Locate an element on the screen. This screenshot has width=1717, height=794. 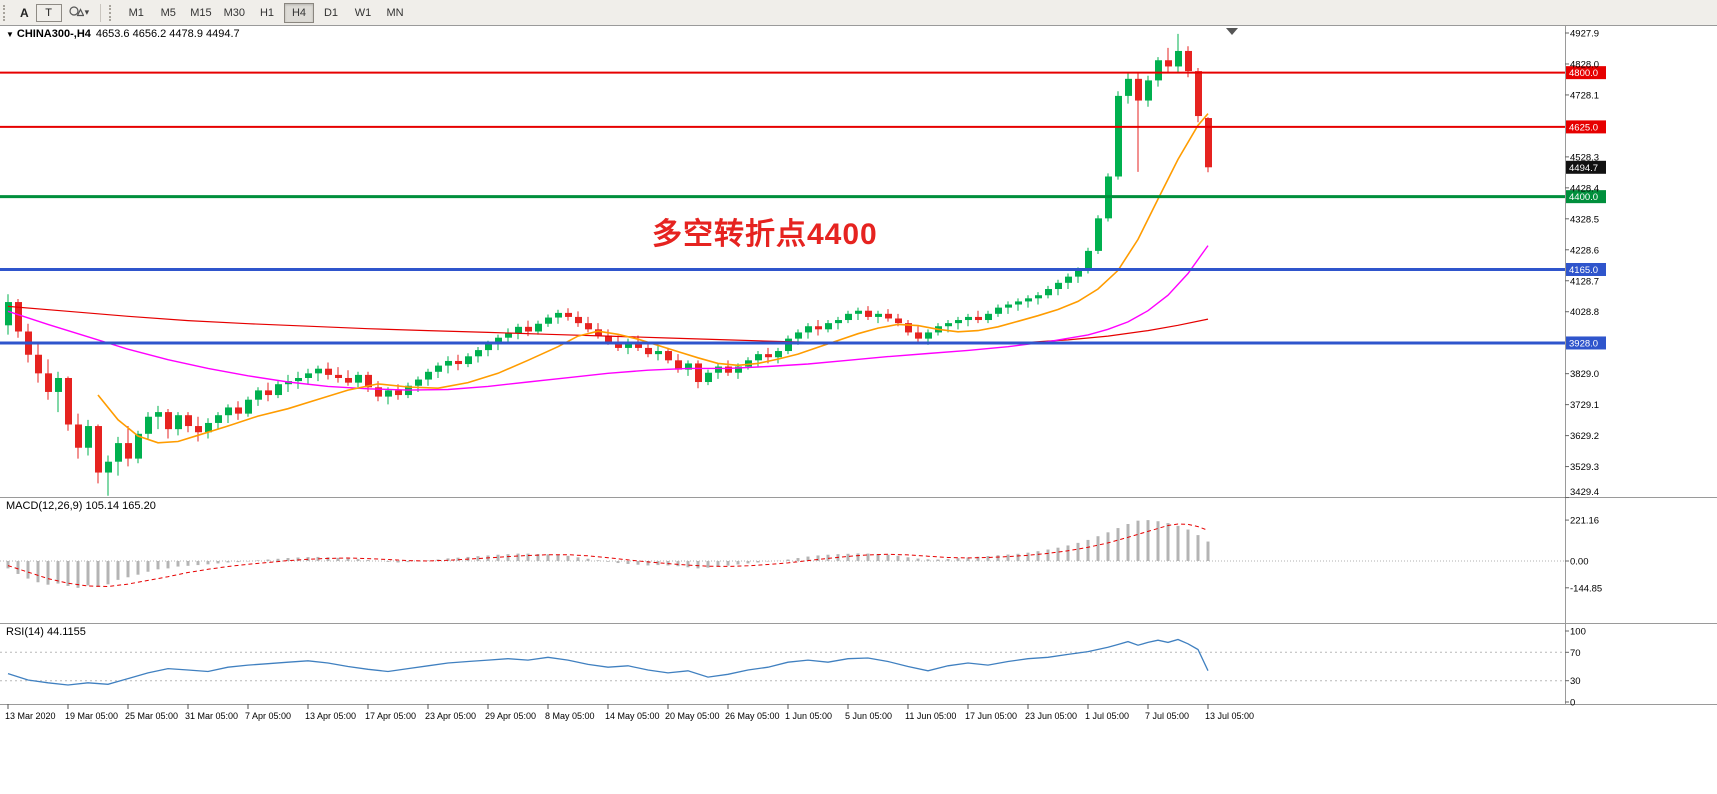
shapes-tool-button: ▾ is located at coordinates (79, 12).